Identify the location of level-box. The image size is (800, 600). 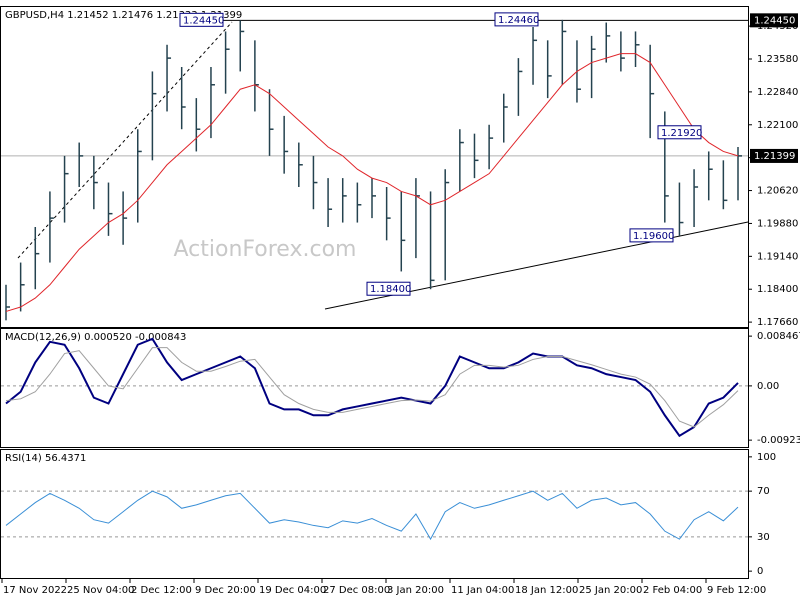
(774, 20).